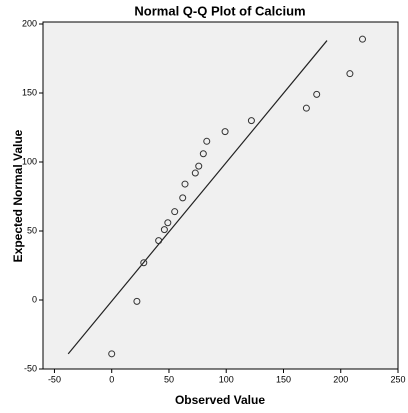  I want to click on x-tick-label: -50, so click(54, 379).